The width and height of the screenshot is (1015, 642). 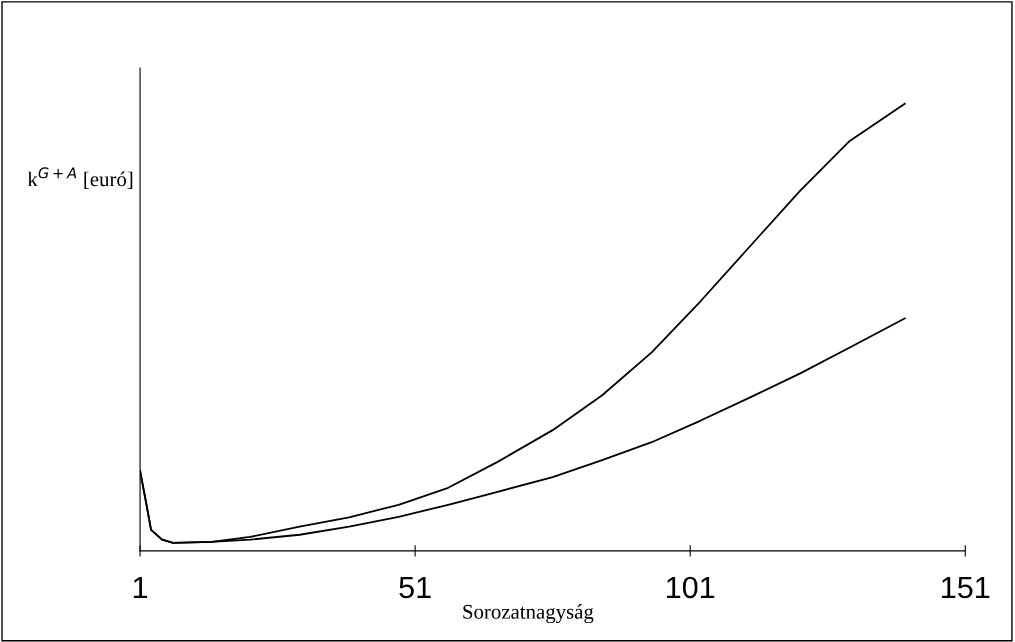 I want to click on x-tick-label: 151, so click(x=966, y=587).